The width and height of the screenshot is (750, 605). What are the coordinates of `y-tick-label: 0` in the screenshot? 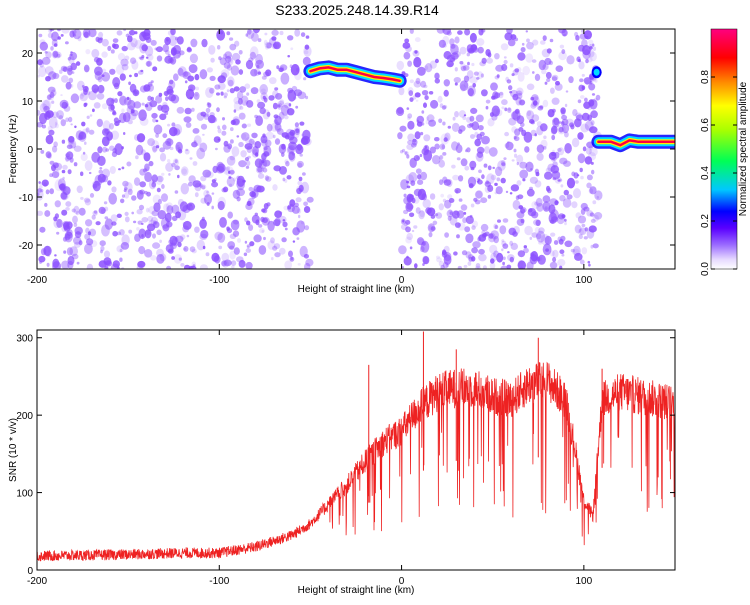 It's located at (30, 150).